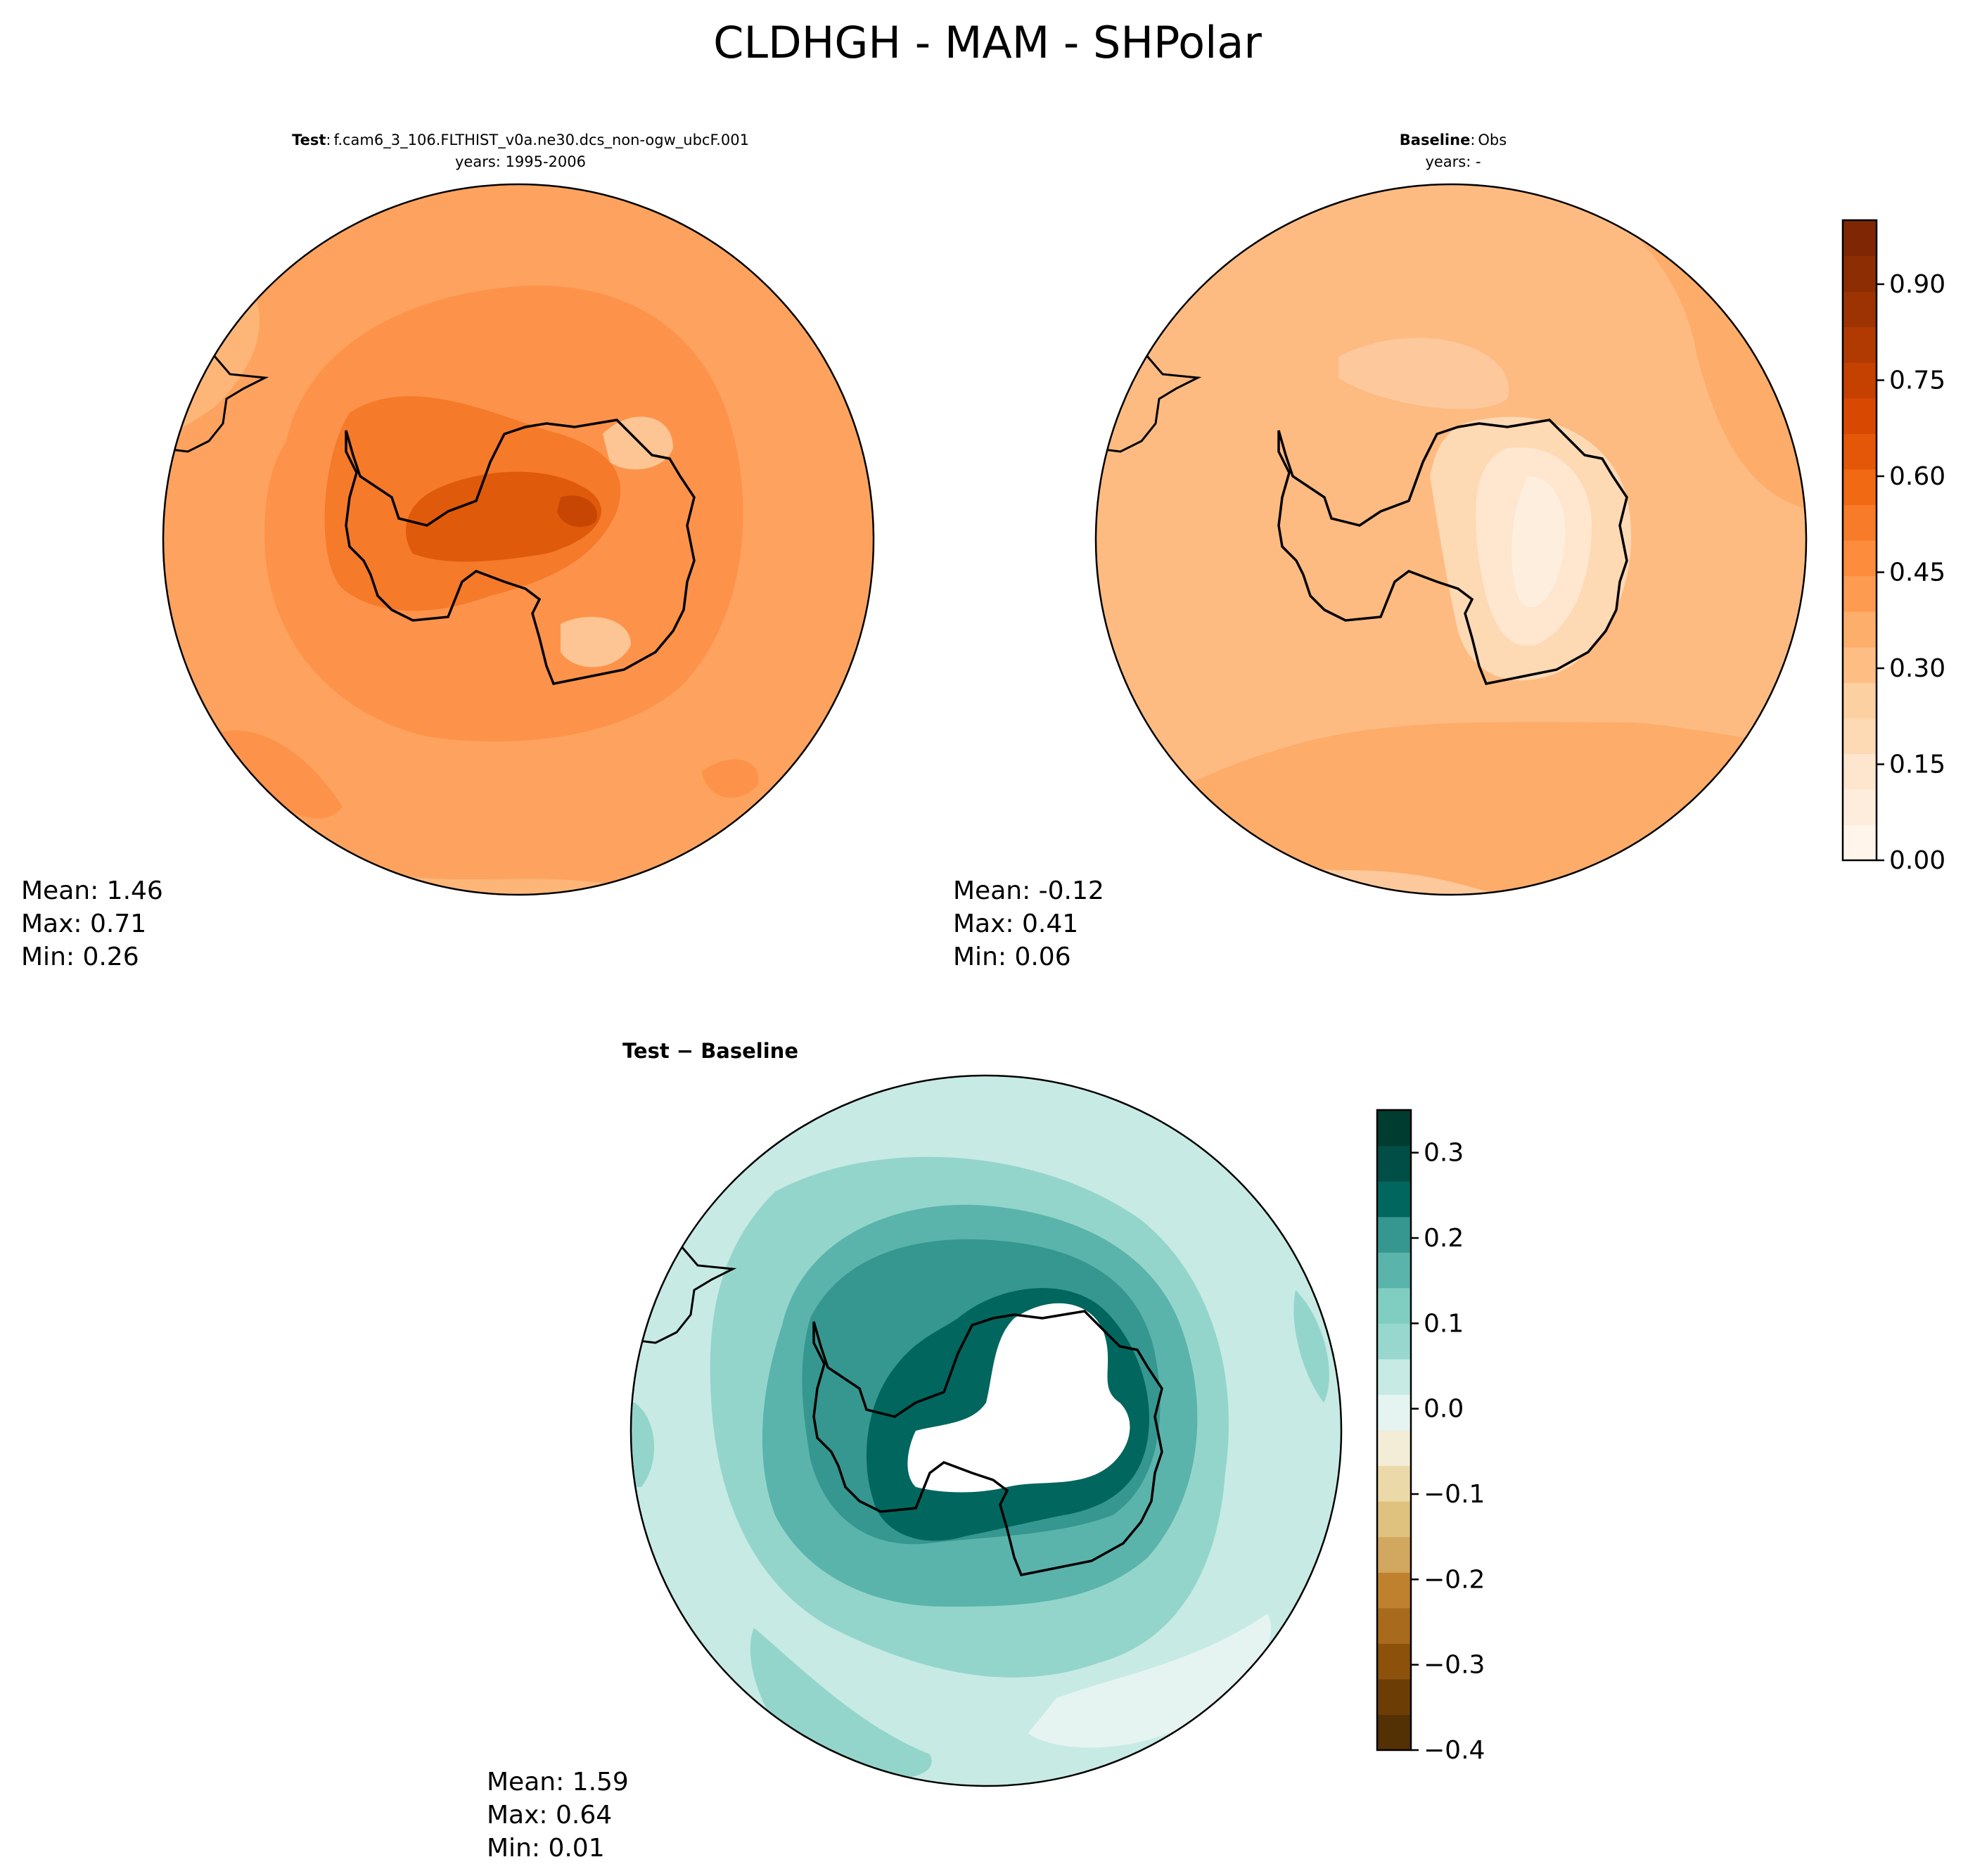  What do you see at coordinates (1444, 1409) in the screenshot?
I see `colorbar-brbg-tick-label: 0.0` at bounding box center [1444, 1409].